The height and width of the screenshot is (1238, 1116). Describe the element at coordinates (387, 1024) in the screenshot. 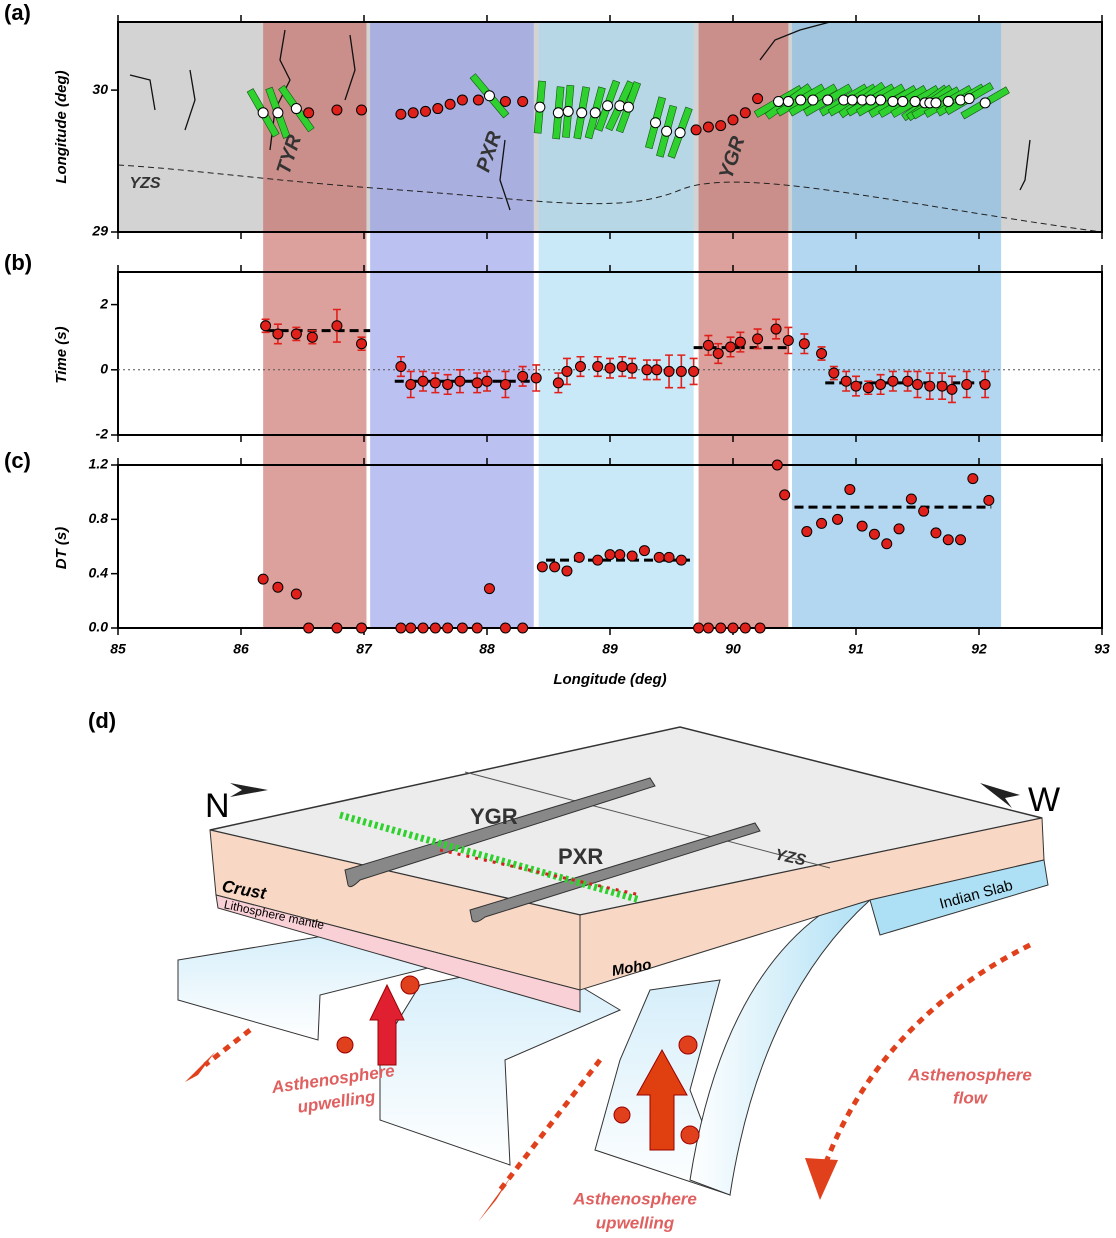

I see `upwelling-arrow` at that location.